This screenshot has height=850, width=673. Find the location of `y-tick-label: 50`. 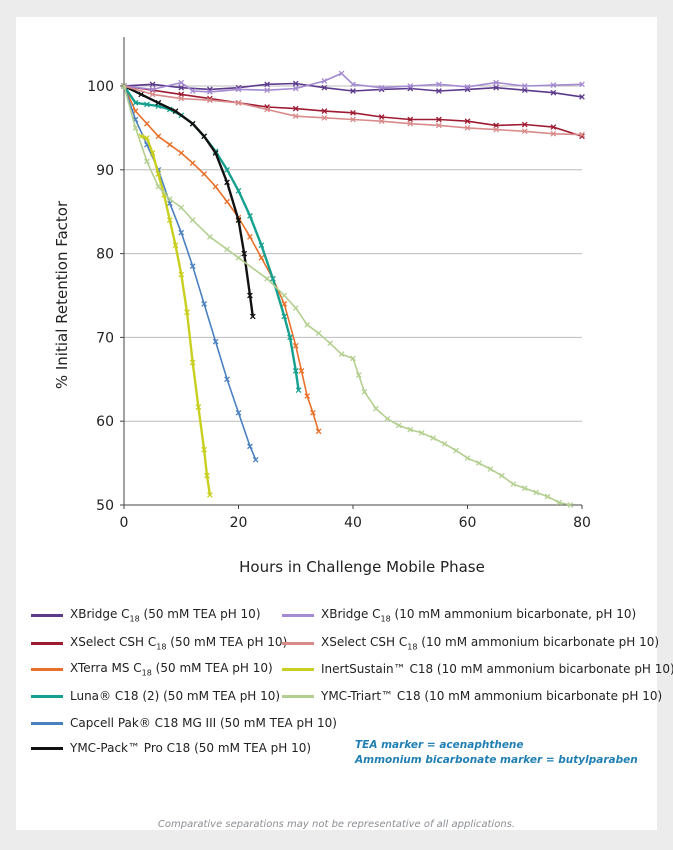

y-tick-label: 50 is located at coordinates (105, 506).